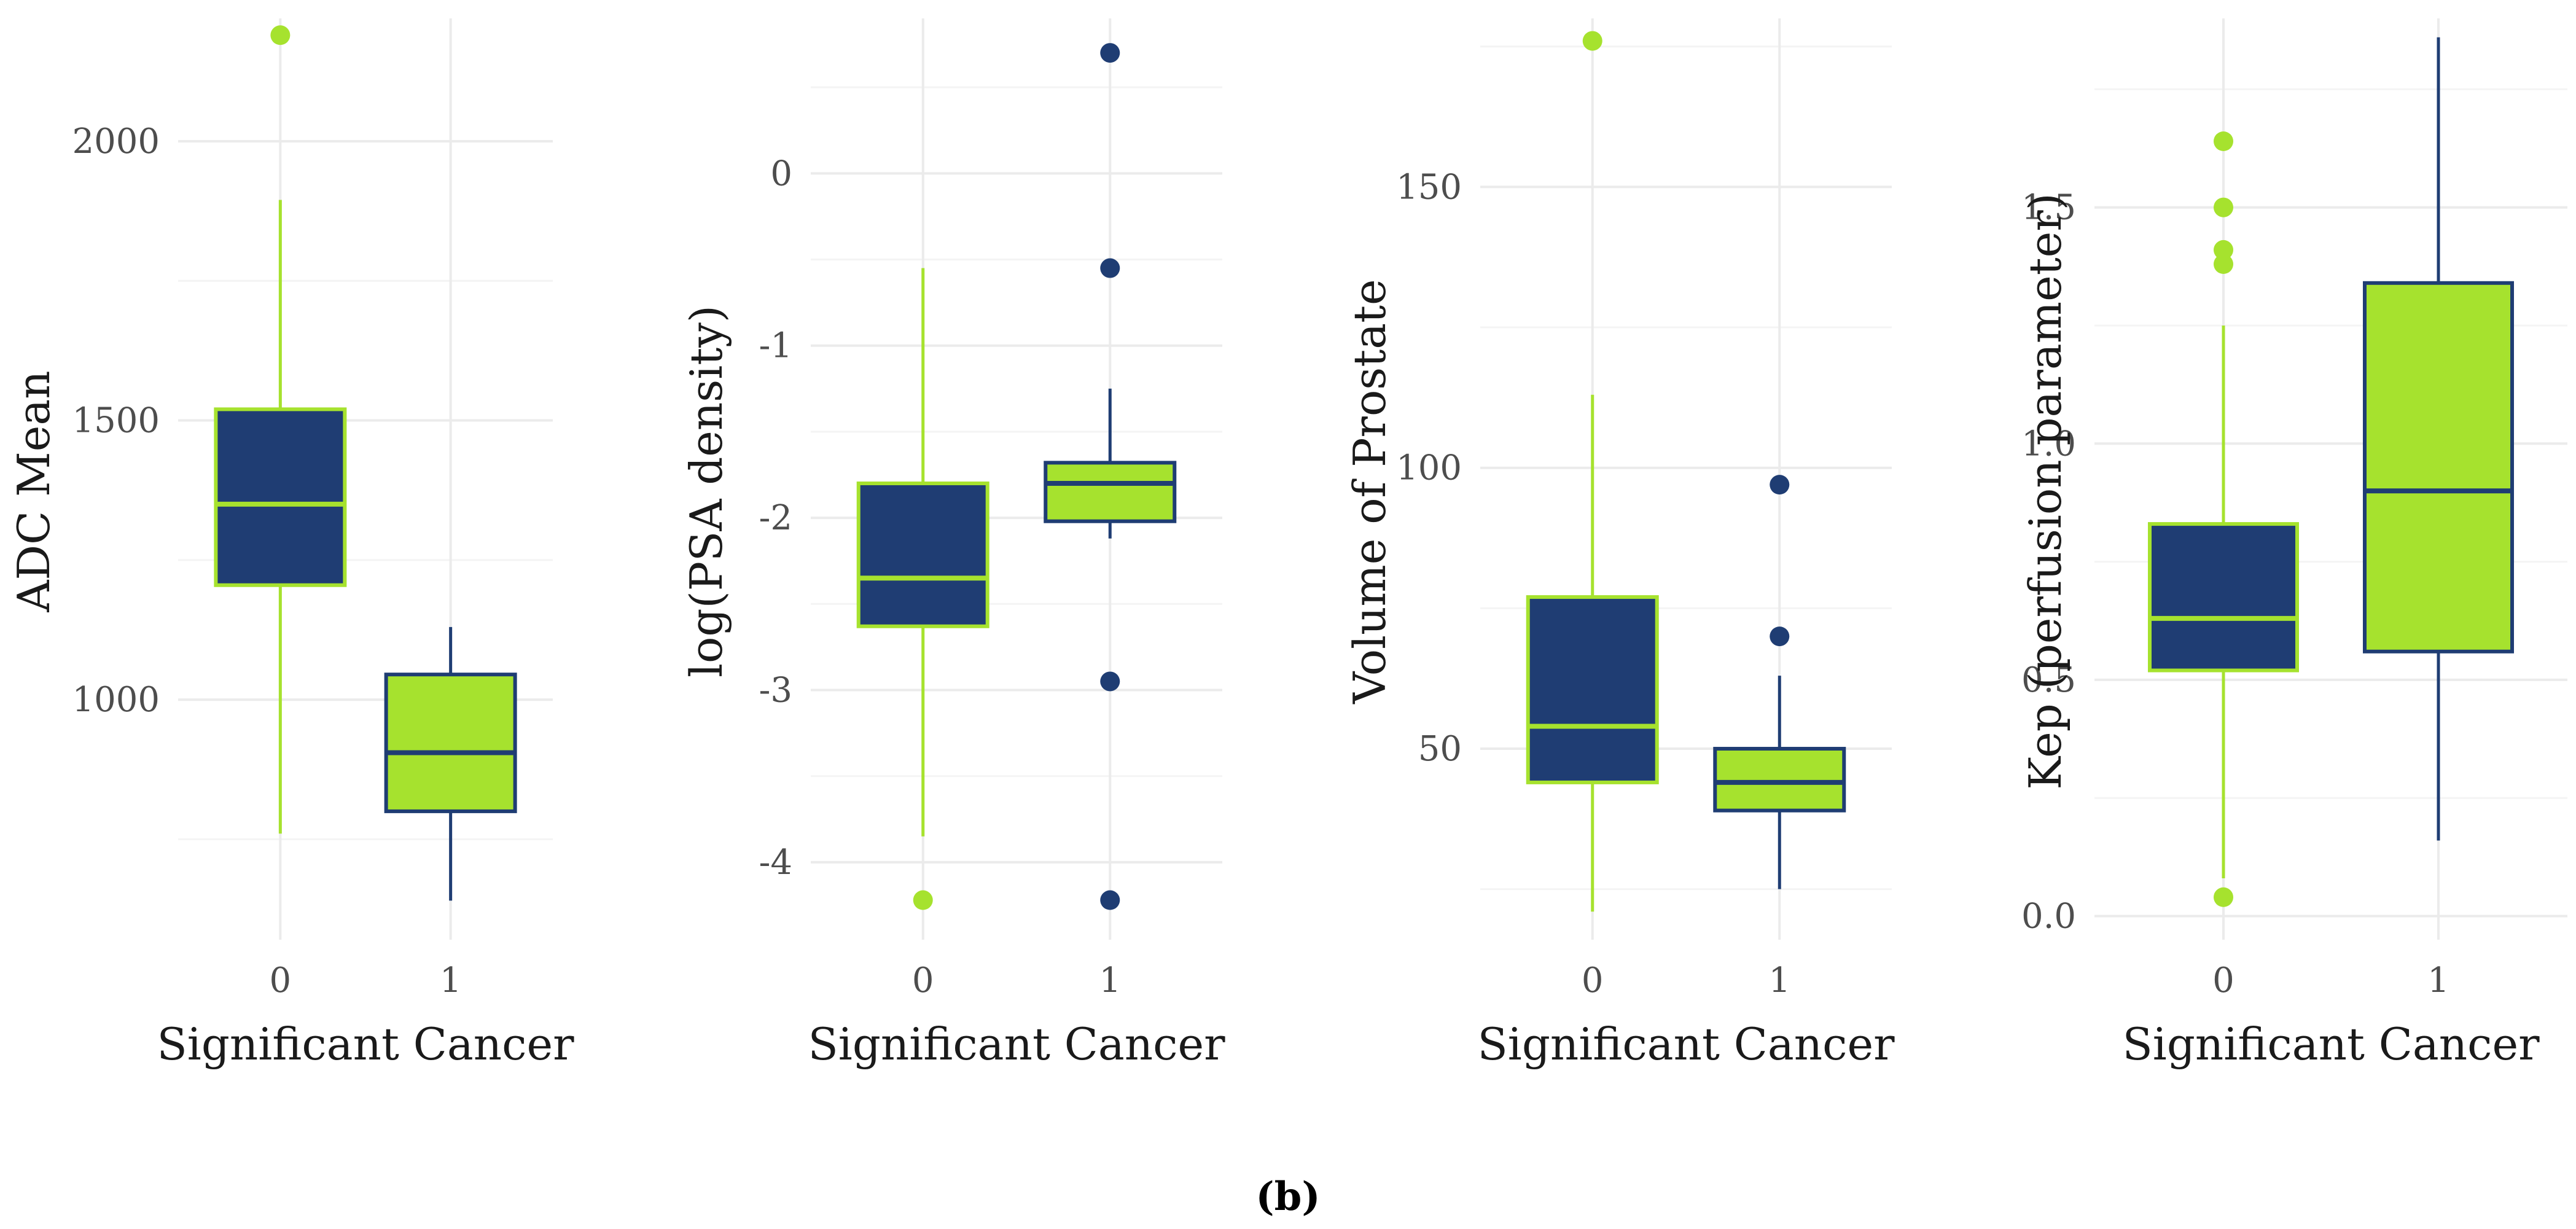  Describe the element at coordinates (34, 491) in the screenshot. I see `y-axis-title: ADC Mean` at that location.